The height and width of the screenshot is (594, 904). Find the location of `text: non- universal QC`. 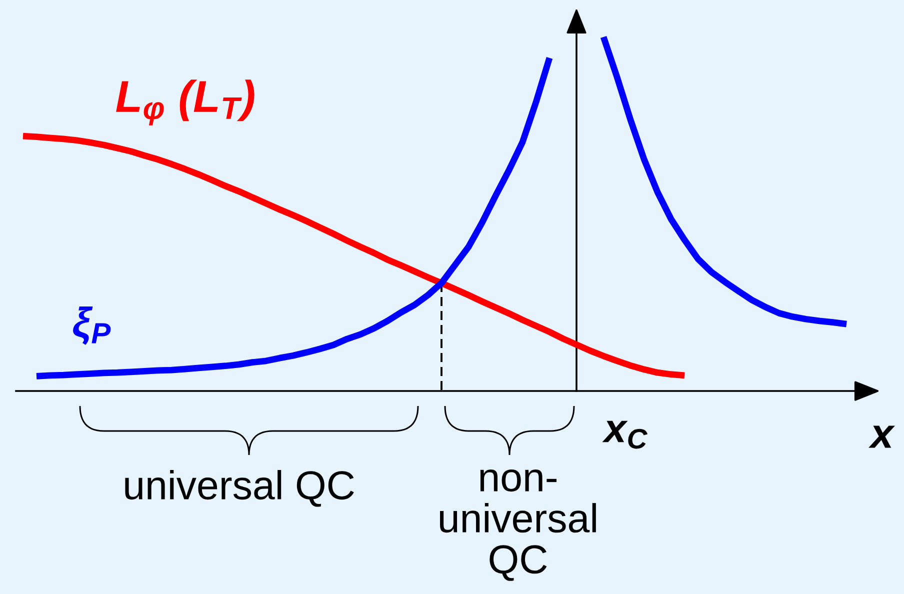

text: non- universal QC is located at coordinates (518, 525).